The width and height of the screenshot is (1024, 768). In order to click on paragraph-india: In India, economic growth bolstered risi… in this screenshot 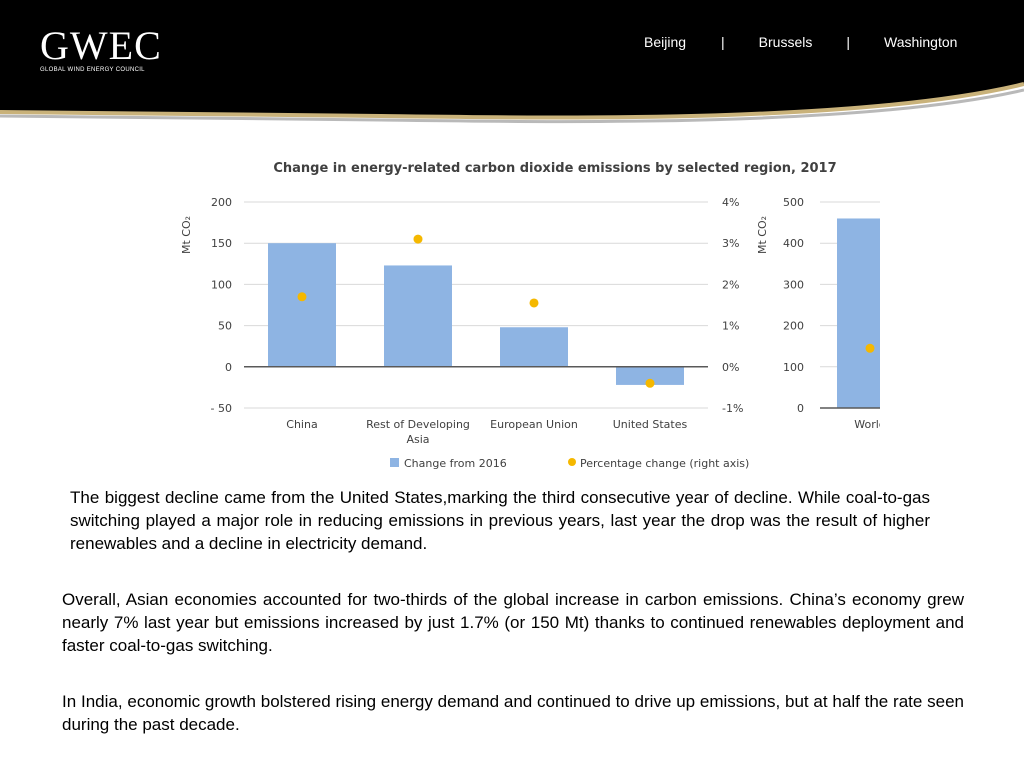, I will do `click(513, 713)`.